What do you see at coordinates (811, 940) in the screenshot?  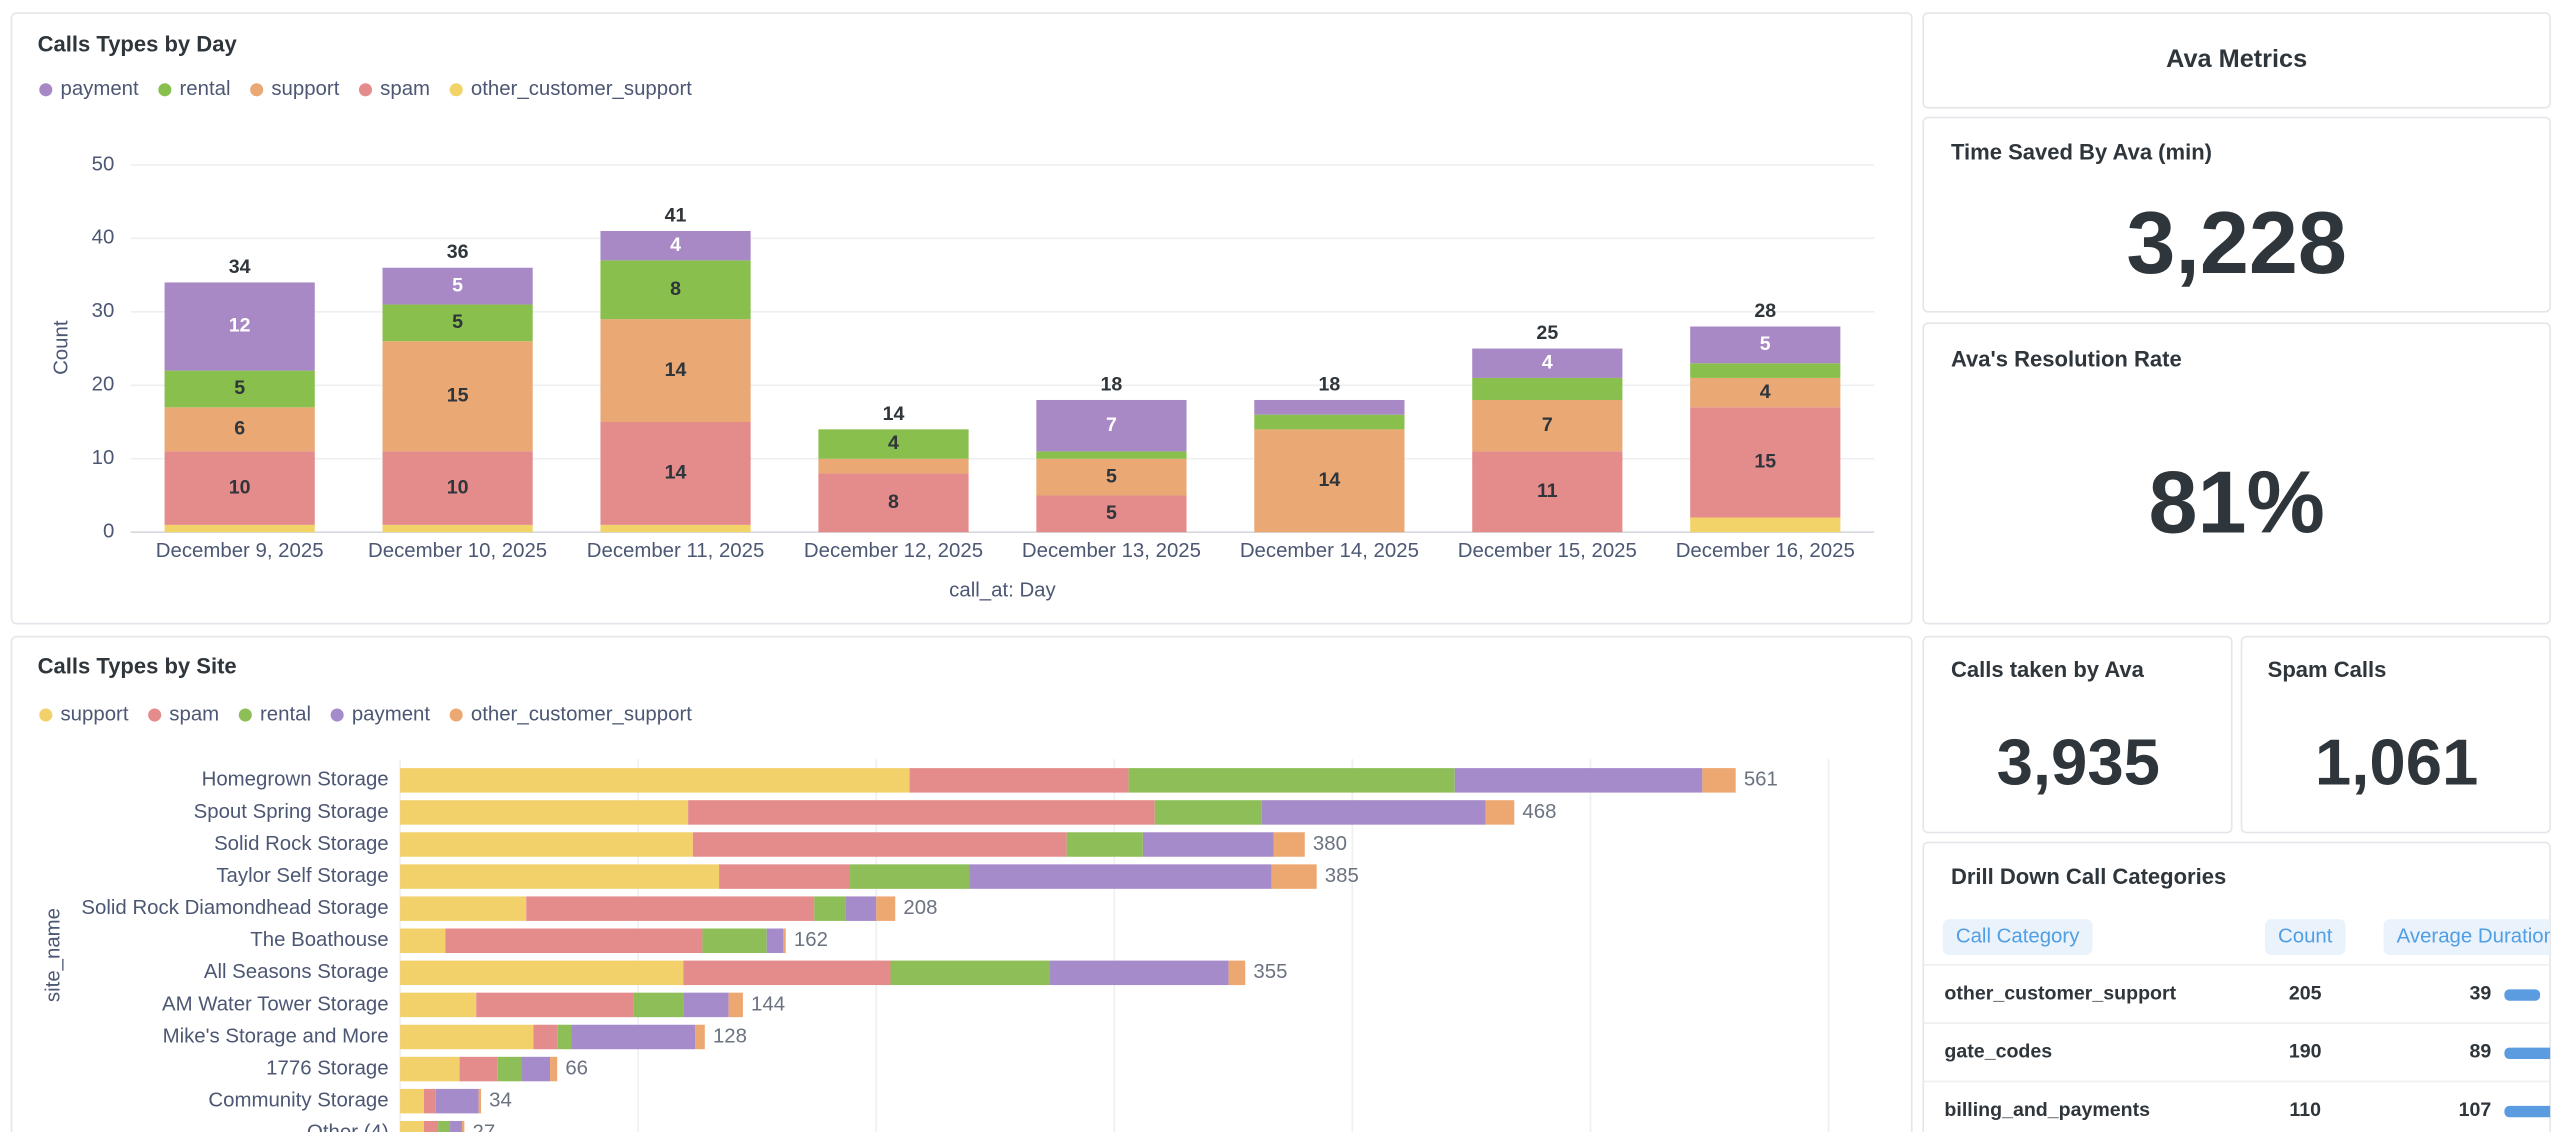 I see `total-label: 162` at bounding box center [811, 940].